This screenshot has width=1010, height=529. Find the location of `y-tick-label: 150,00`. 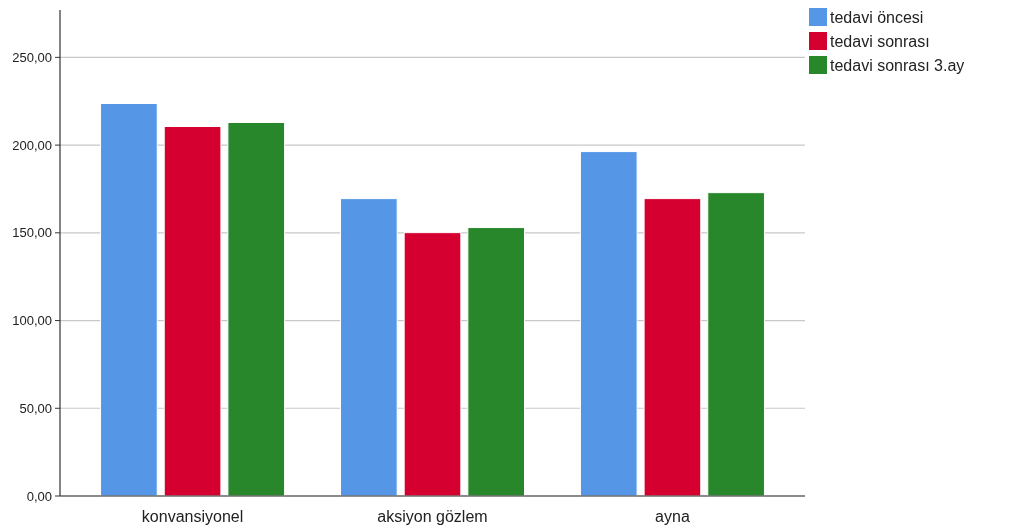

y-tick-label: 150,00 is located at coordinates (32, 233).